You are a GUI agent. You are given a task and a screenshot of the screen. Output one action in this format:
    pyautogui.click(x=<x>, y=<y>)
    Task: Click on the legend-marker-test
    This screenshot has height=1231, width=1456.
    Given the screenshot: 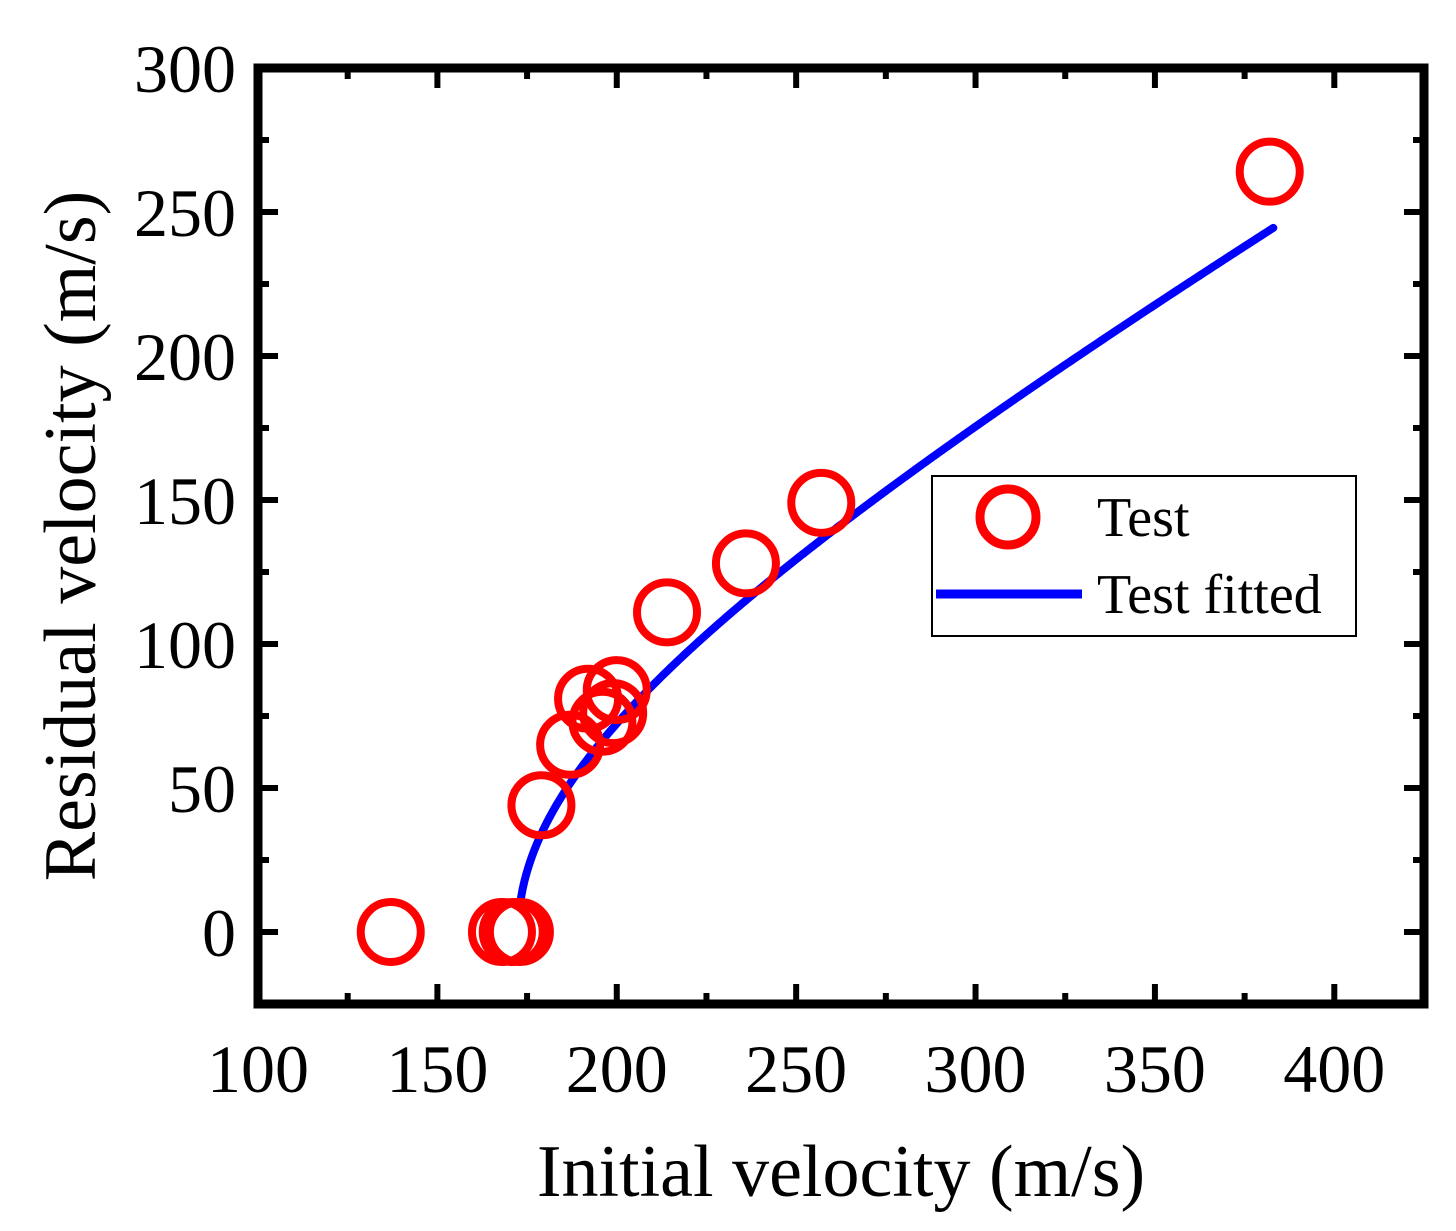 What is the action you would take?
    pyautogui.click(x=1008, y=517)
    